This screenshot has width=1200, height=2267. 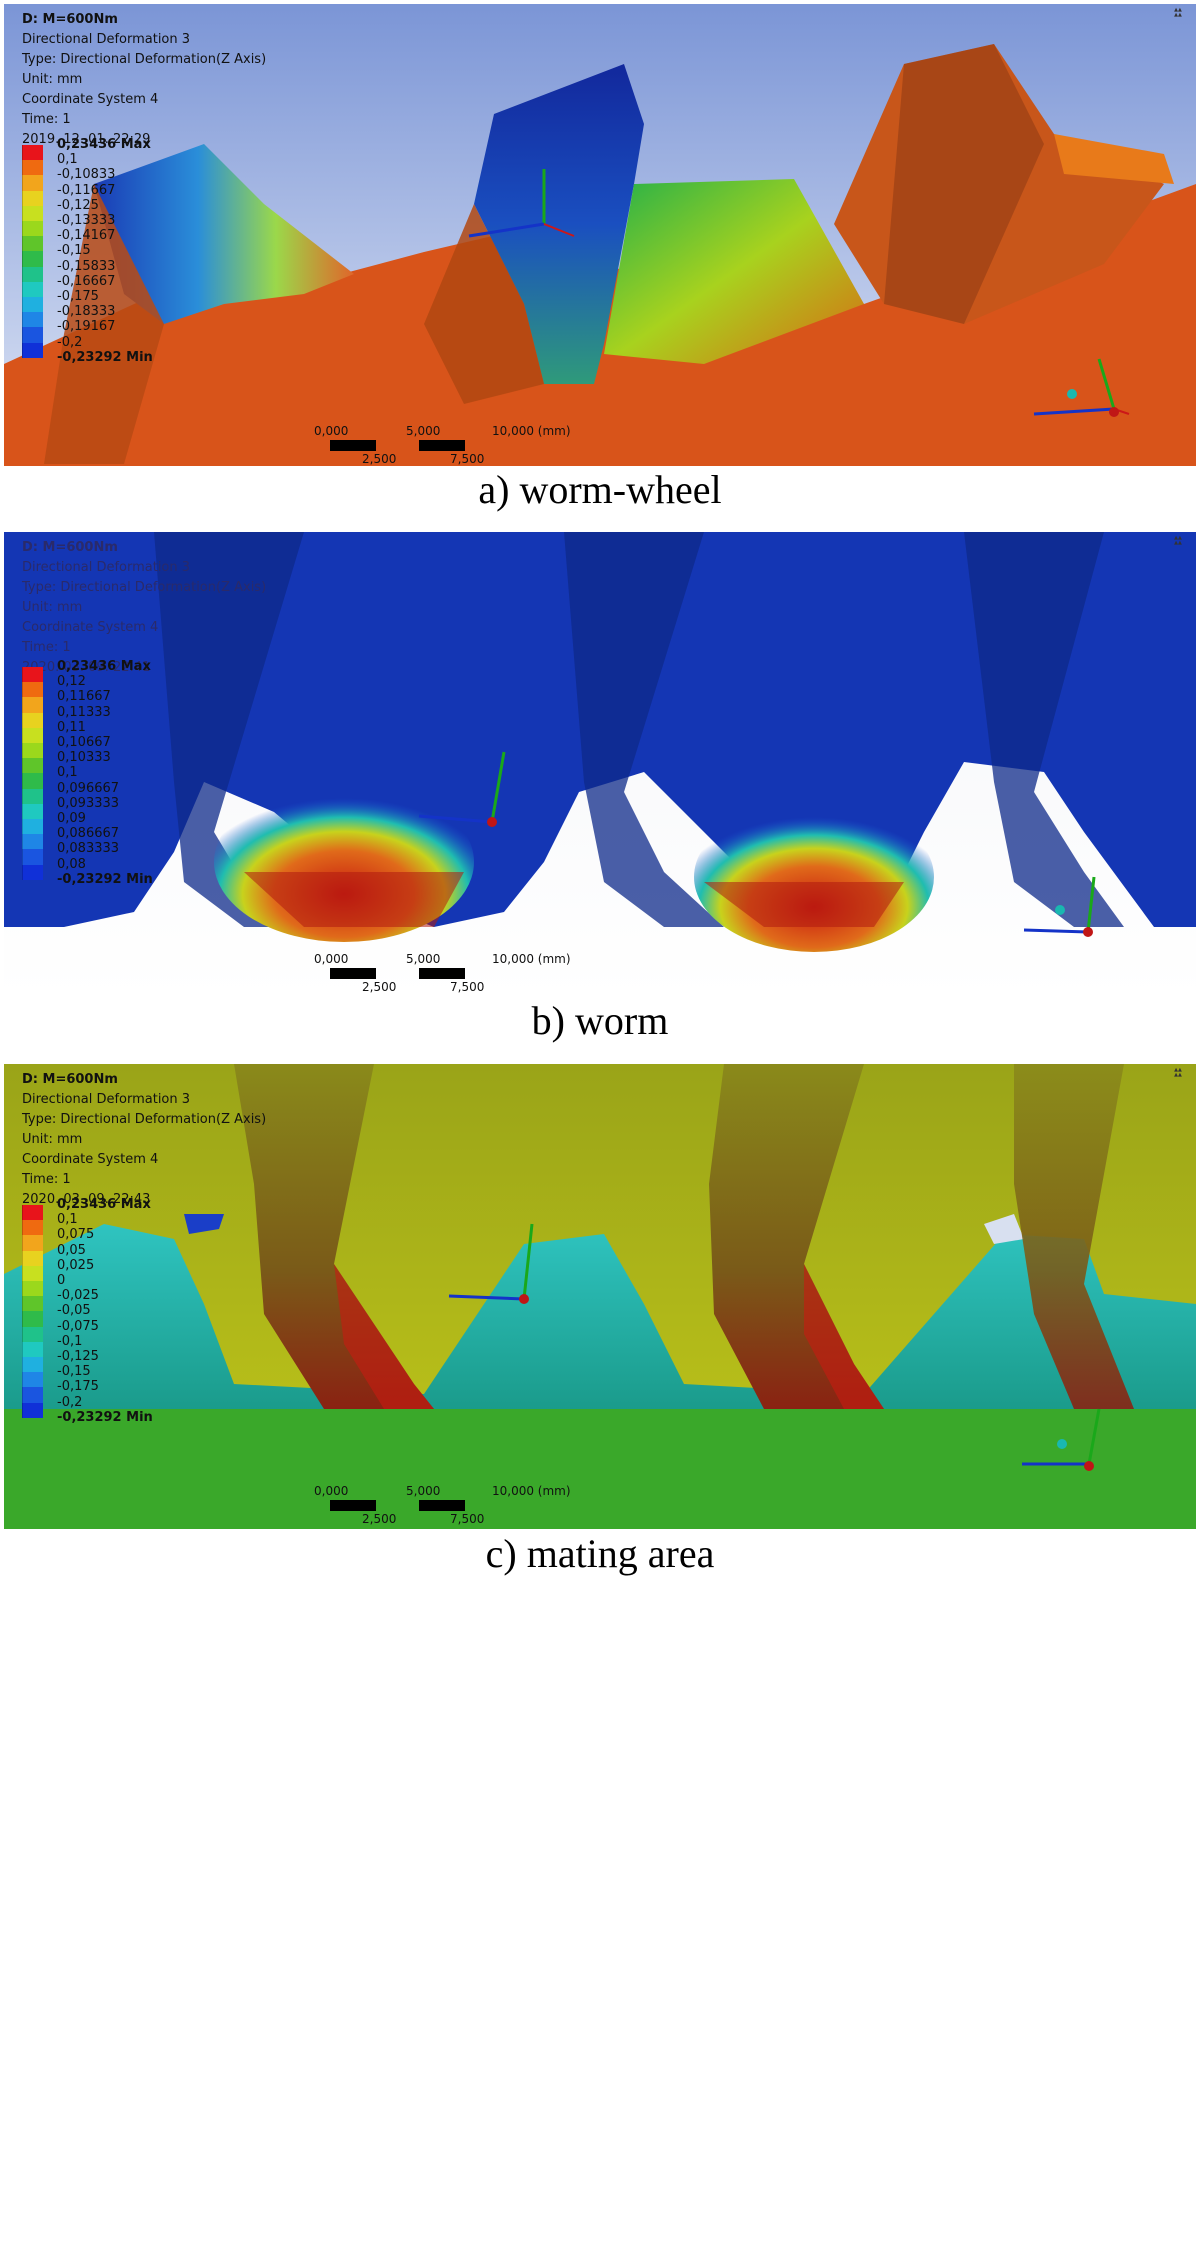 I want to click on legend-label: 0,10667, so click(x=84, y=742).